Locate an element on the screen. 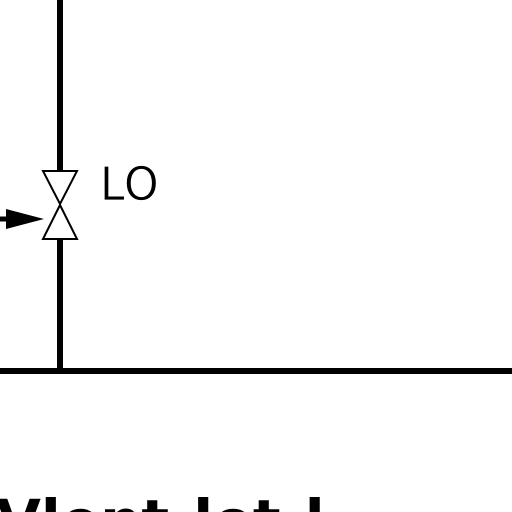  gate-valve-icon is located at coordinates (60, 205).